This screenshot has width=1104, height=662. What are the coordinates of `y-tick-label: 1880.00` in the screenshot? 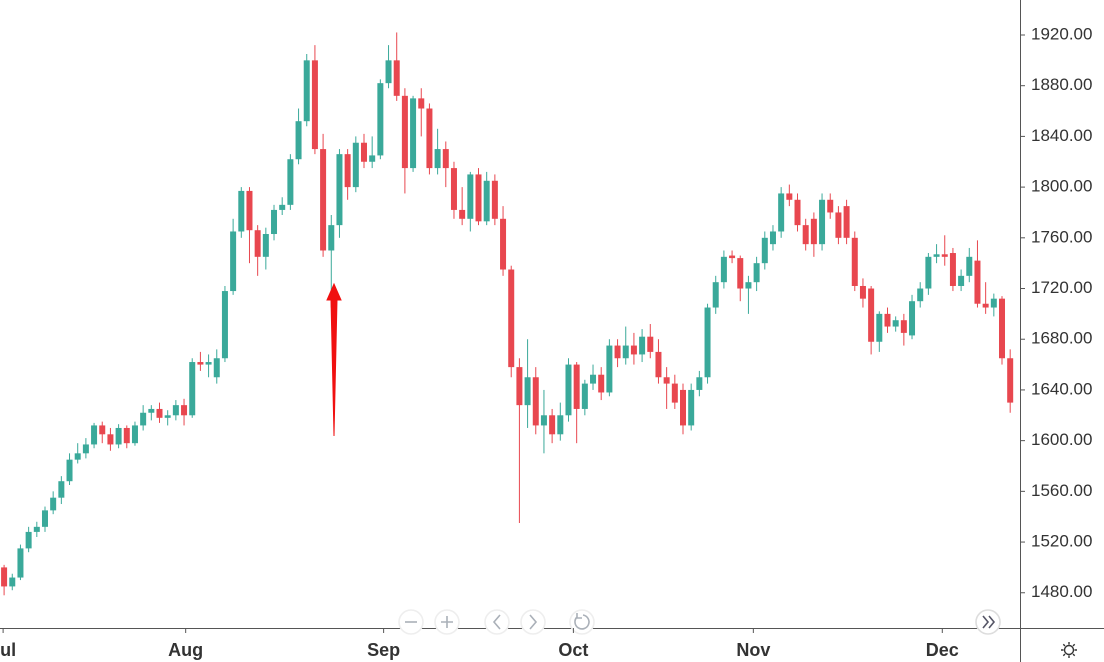 It's located at (1061, 84).